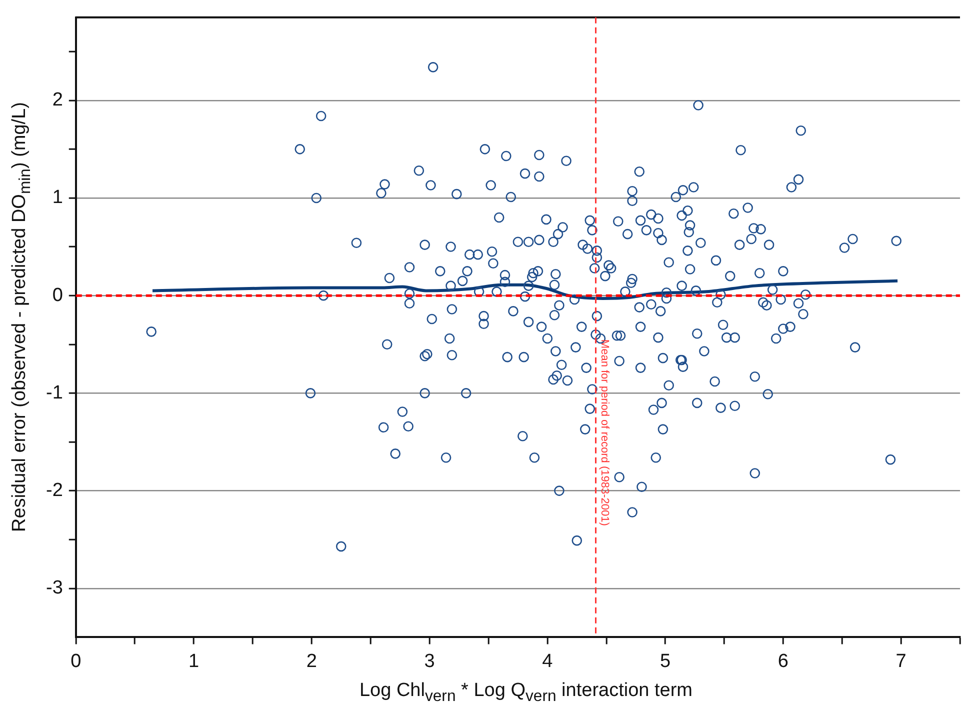  I want to click on y-tick-label: 1, so click(57, 197).